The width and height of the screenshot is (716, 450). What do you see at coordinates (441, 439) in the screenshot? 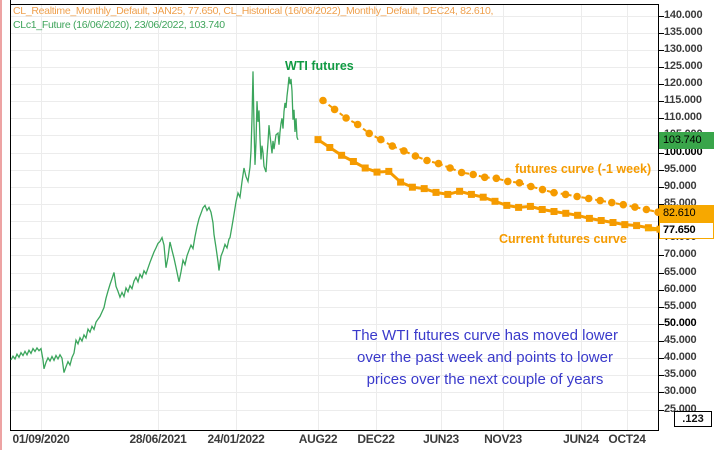
I see `x-axis-label: JUN23` at bounding box center [441, 439].